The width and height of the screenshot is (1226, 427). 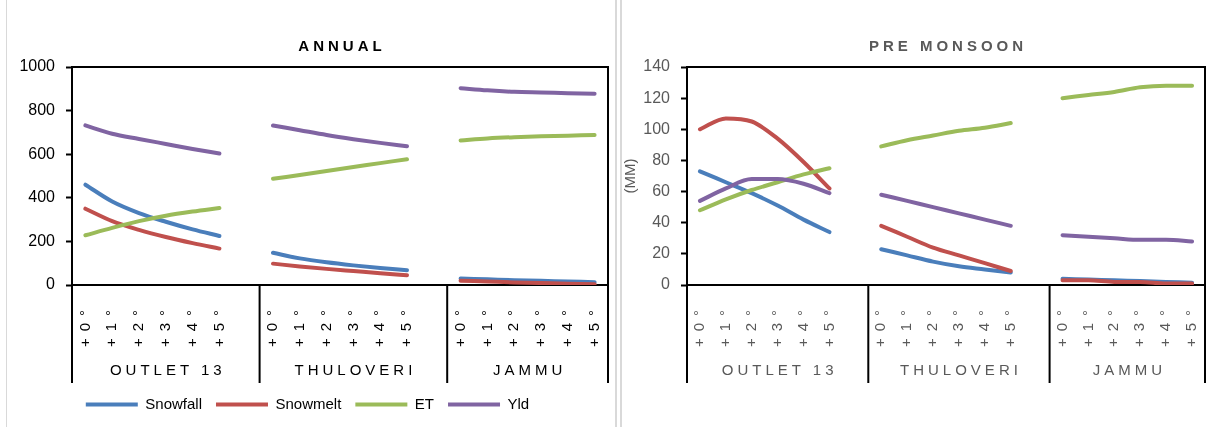 I want to click on y-tick-label: 400, so click(x=42, y=197).